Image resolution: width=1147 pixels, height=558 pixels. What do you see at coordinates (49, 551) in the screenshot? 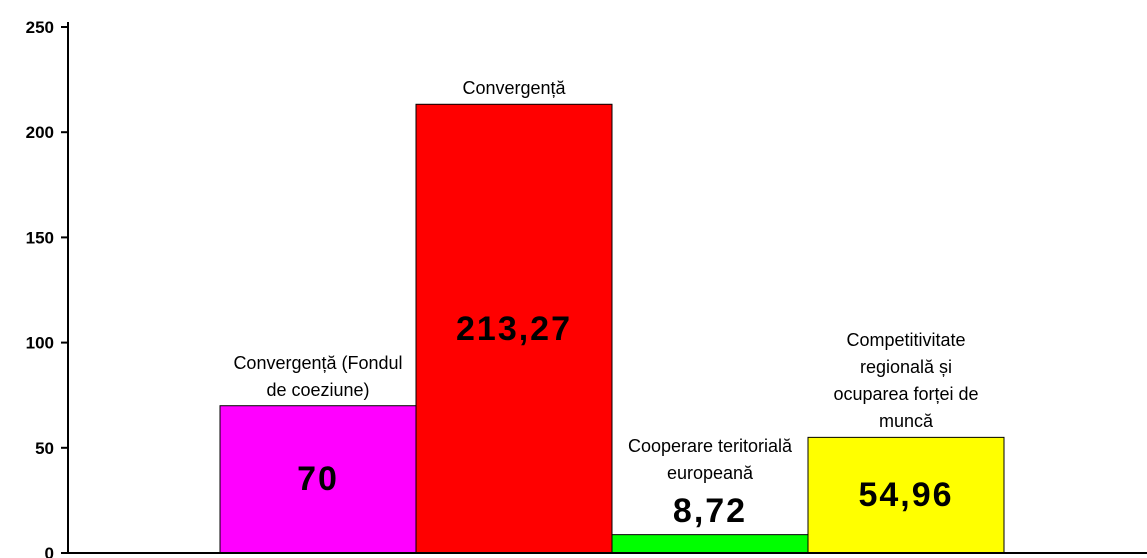
I see `y-tick-label: 0` at bounding box center [49, 551].